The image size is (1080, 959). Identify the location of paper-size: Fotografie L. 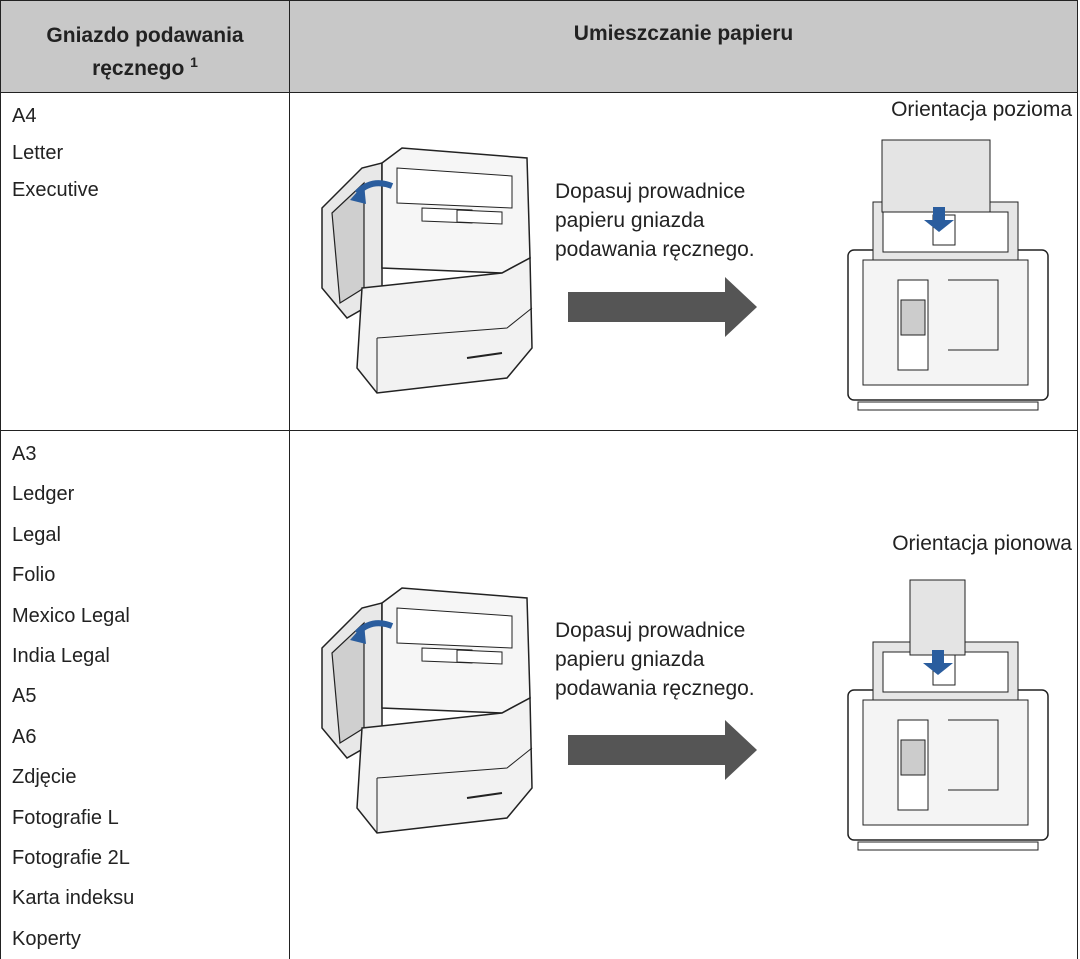
(65, 817).